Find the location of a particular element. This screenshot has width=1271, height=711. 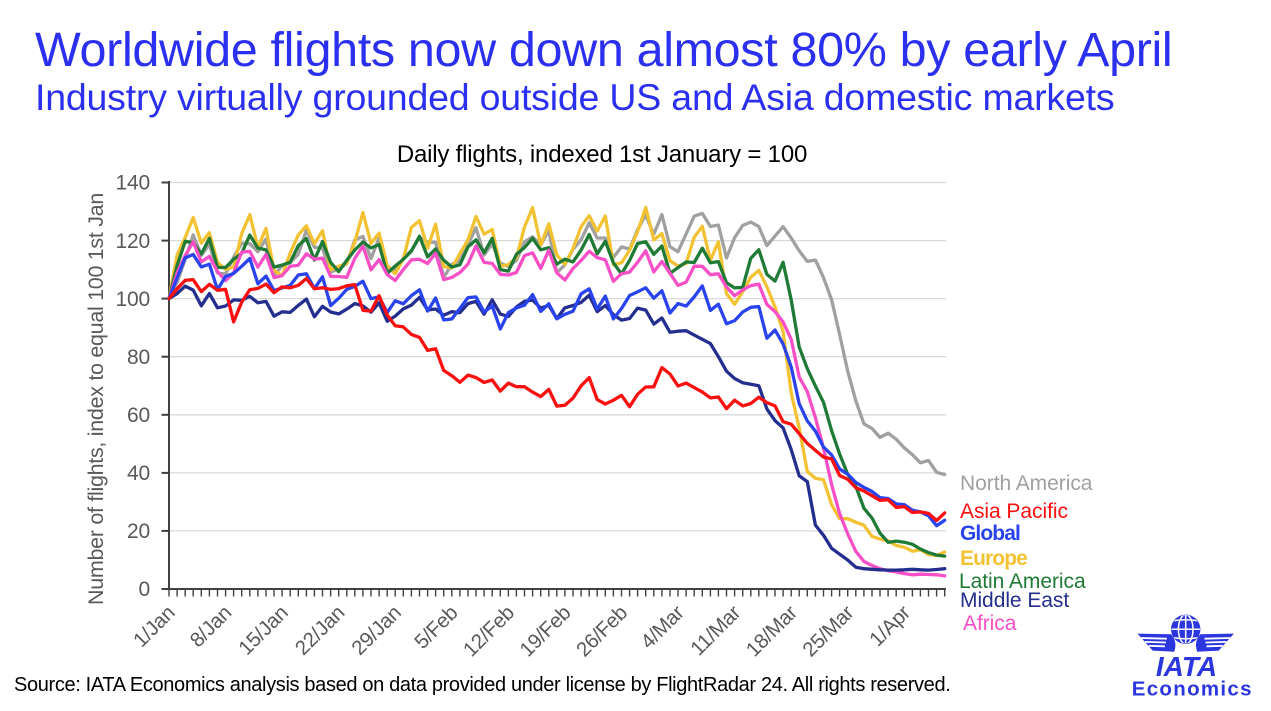

svg-text: Global is located at coordinates (990, 533).